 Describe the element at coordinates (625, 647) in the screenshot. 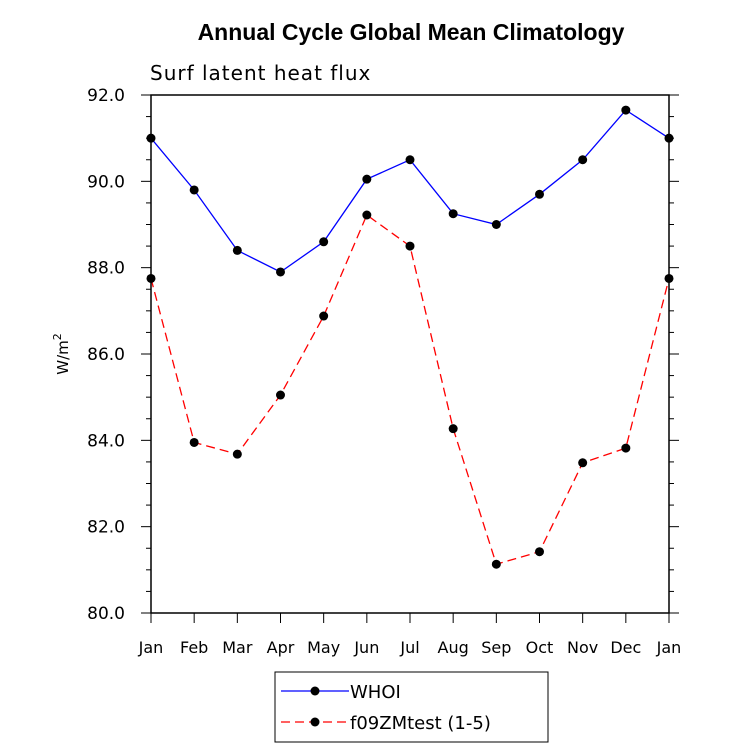

I see `x-tick-label: Dec` at that location.